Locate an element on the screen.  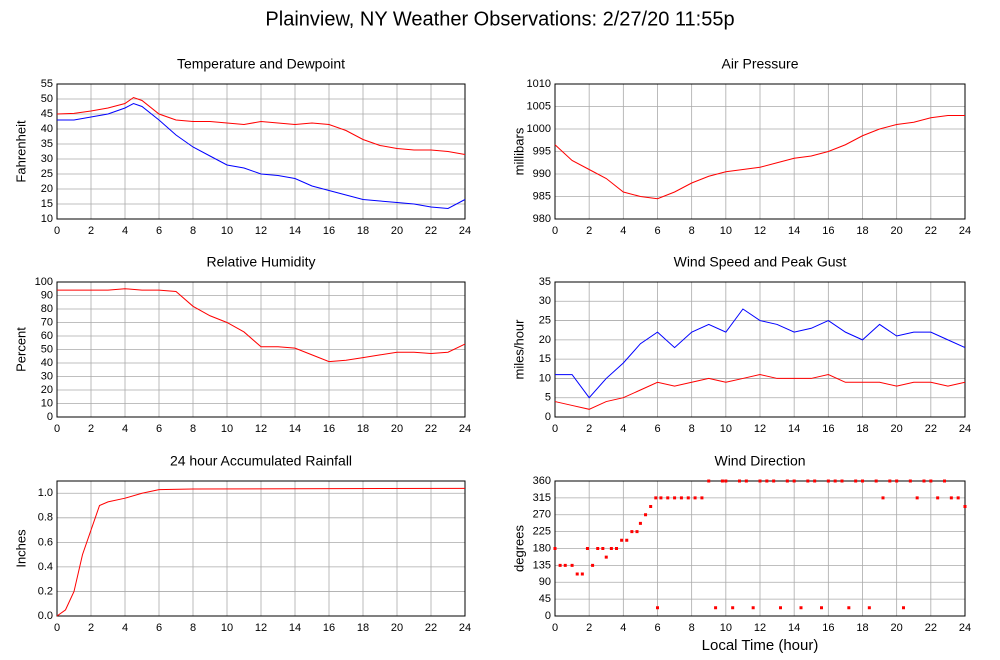
y-axis-label: miles/hour is located at coordinates (518, 349).